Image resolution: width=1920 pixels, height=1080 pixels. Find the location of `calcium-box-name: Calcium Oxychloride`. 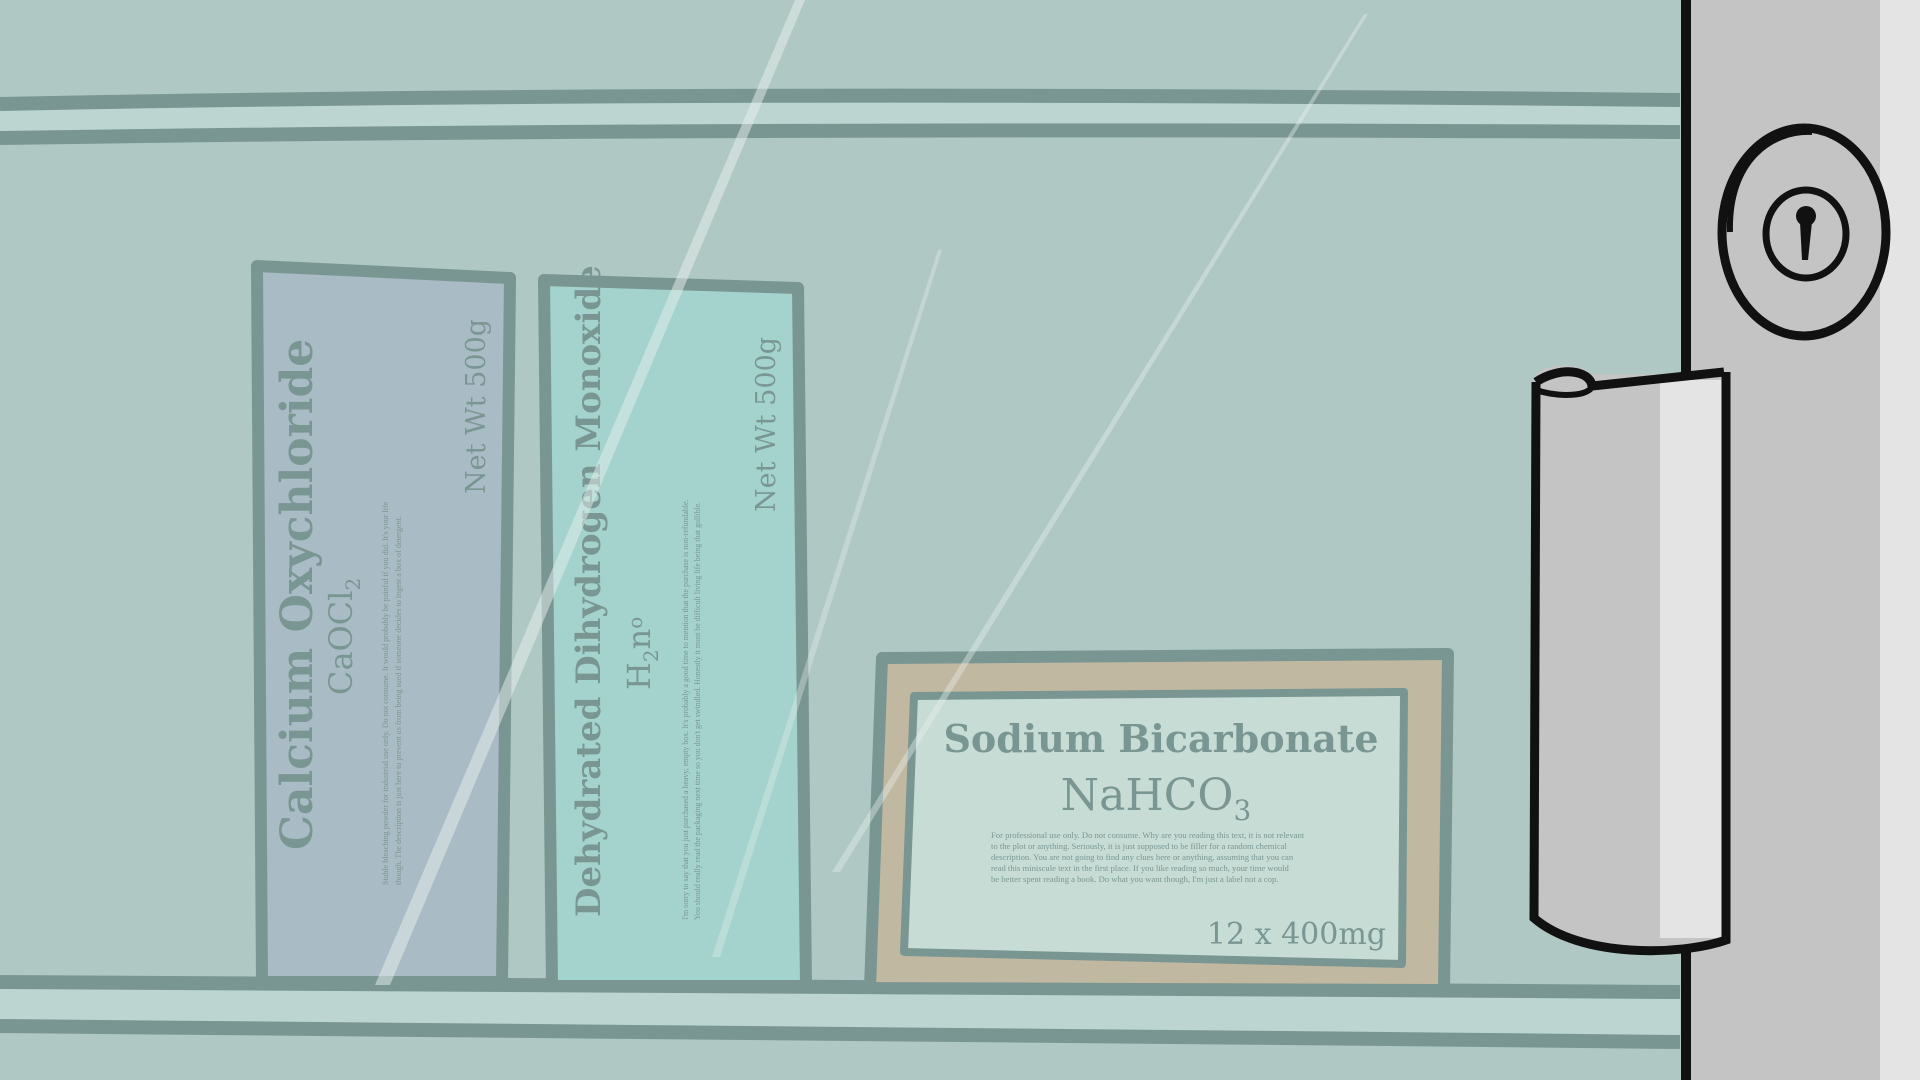

calcium-box-name: Calcium Oxychloride is located at coordinates (297, 594).